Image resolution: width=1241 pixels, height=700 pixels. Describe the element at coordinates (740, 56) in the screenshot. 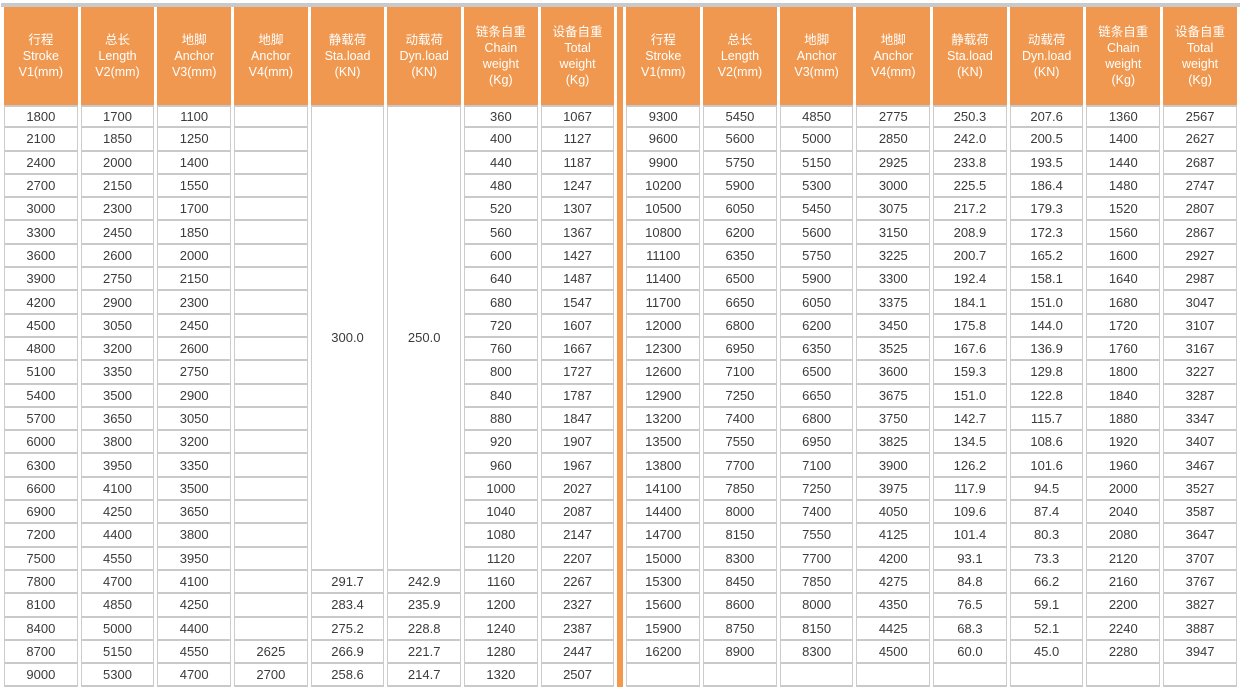

I see `header-cell-length-v2-right: 总长 Length V2(mm)` at that location.